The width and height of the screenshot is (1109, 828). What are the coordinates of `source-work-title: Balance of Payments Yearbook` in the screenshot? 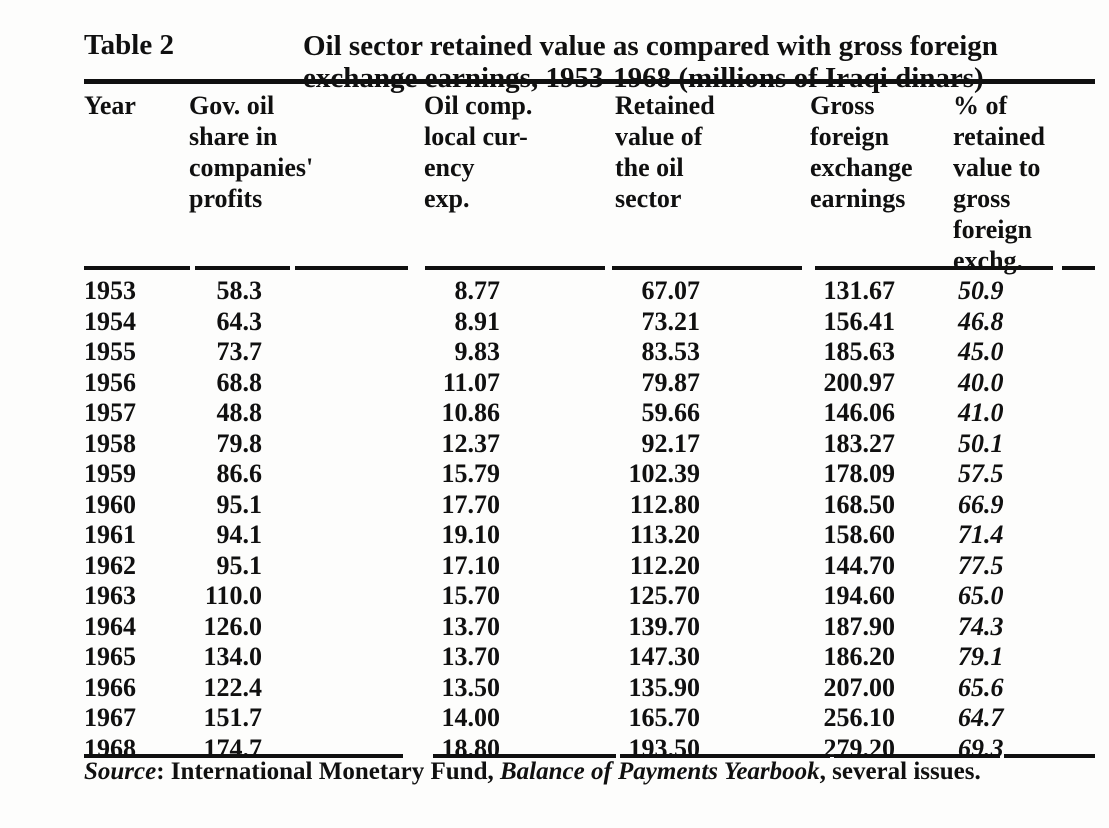 It's located at (659, 771).